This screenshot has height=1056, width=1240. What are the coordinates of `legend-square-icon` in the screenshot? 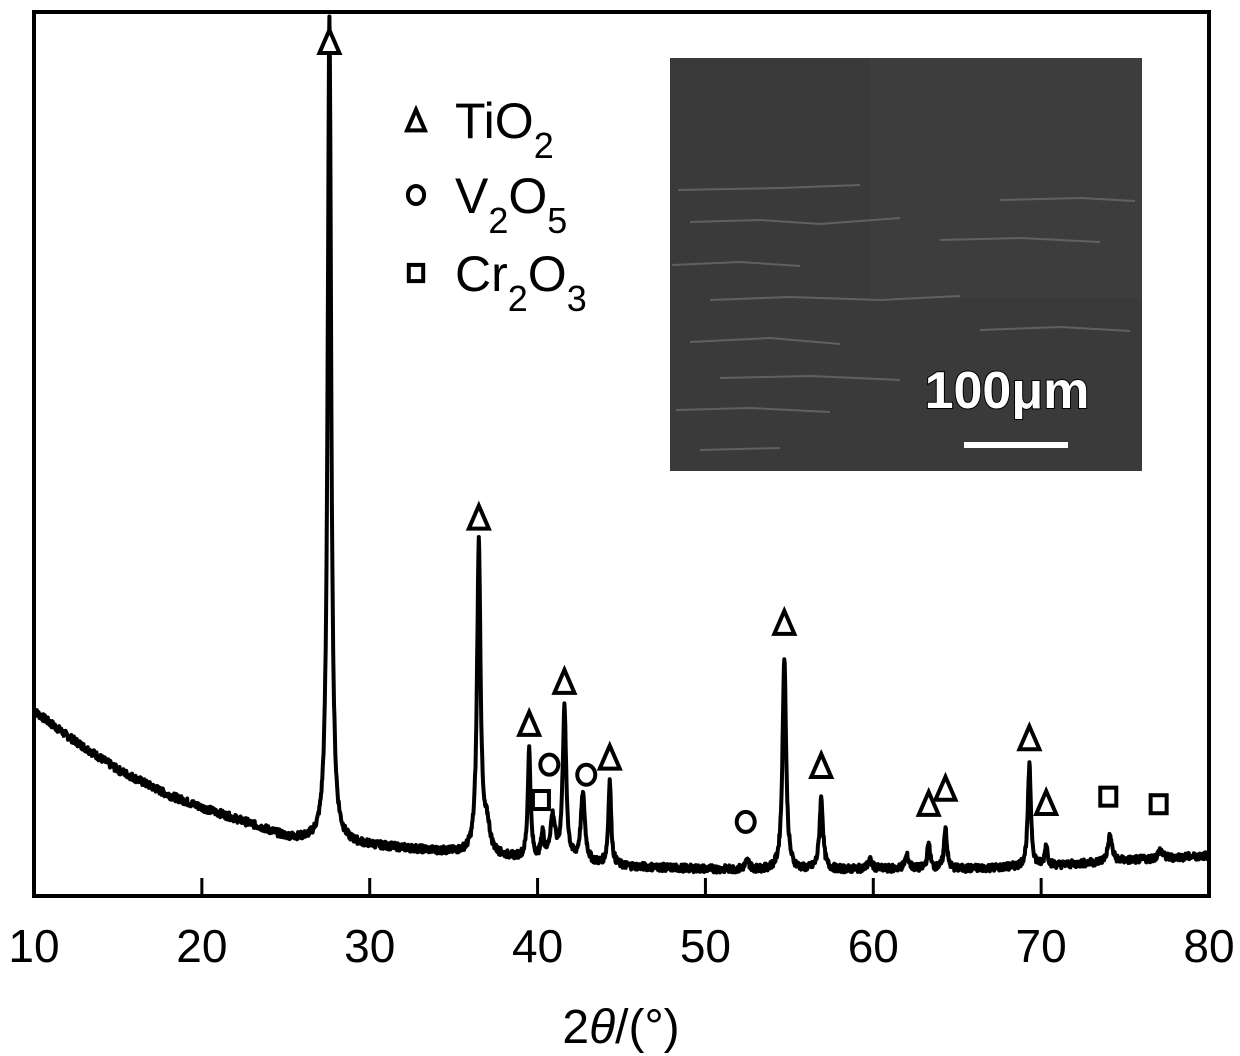 It's located at (416, 273).